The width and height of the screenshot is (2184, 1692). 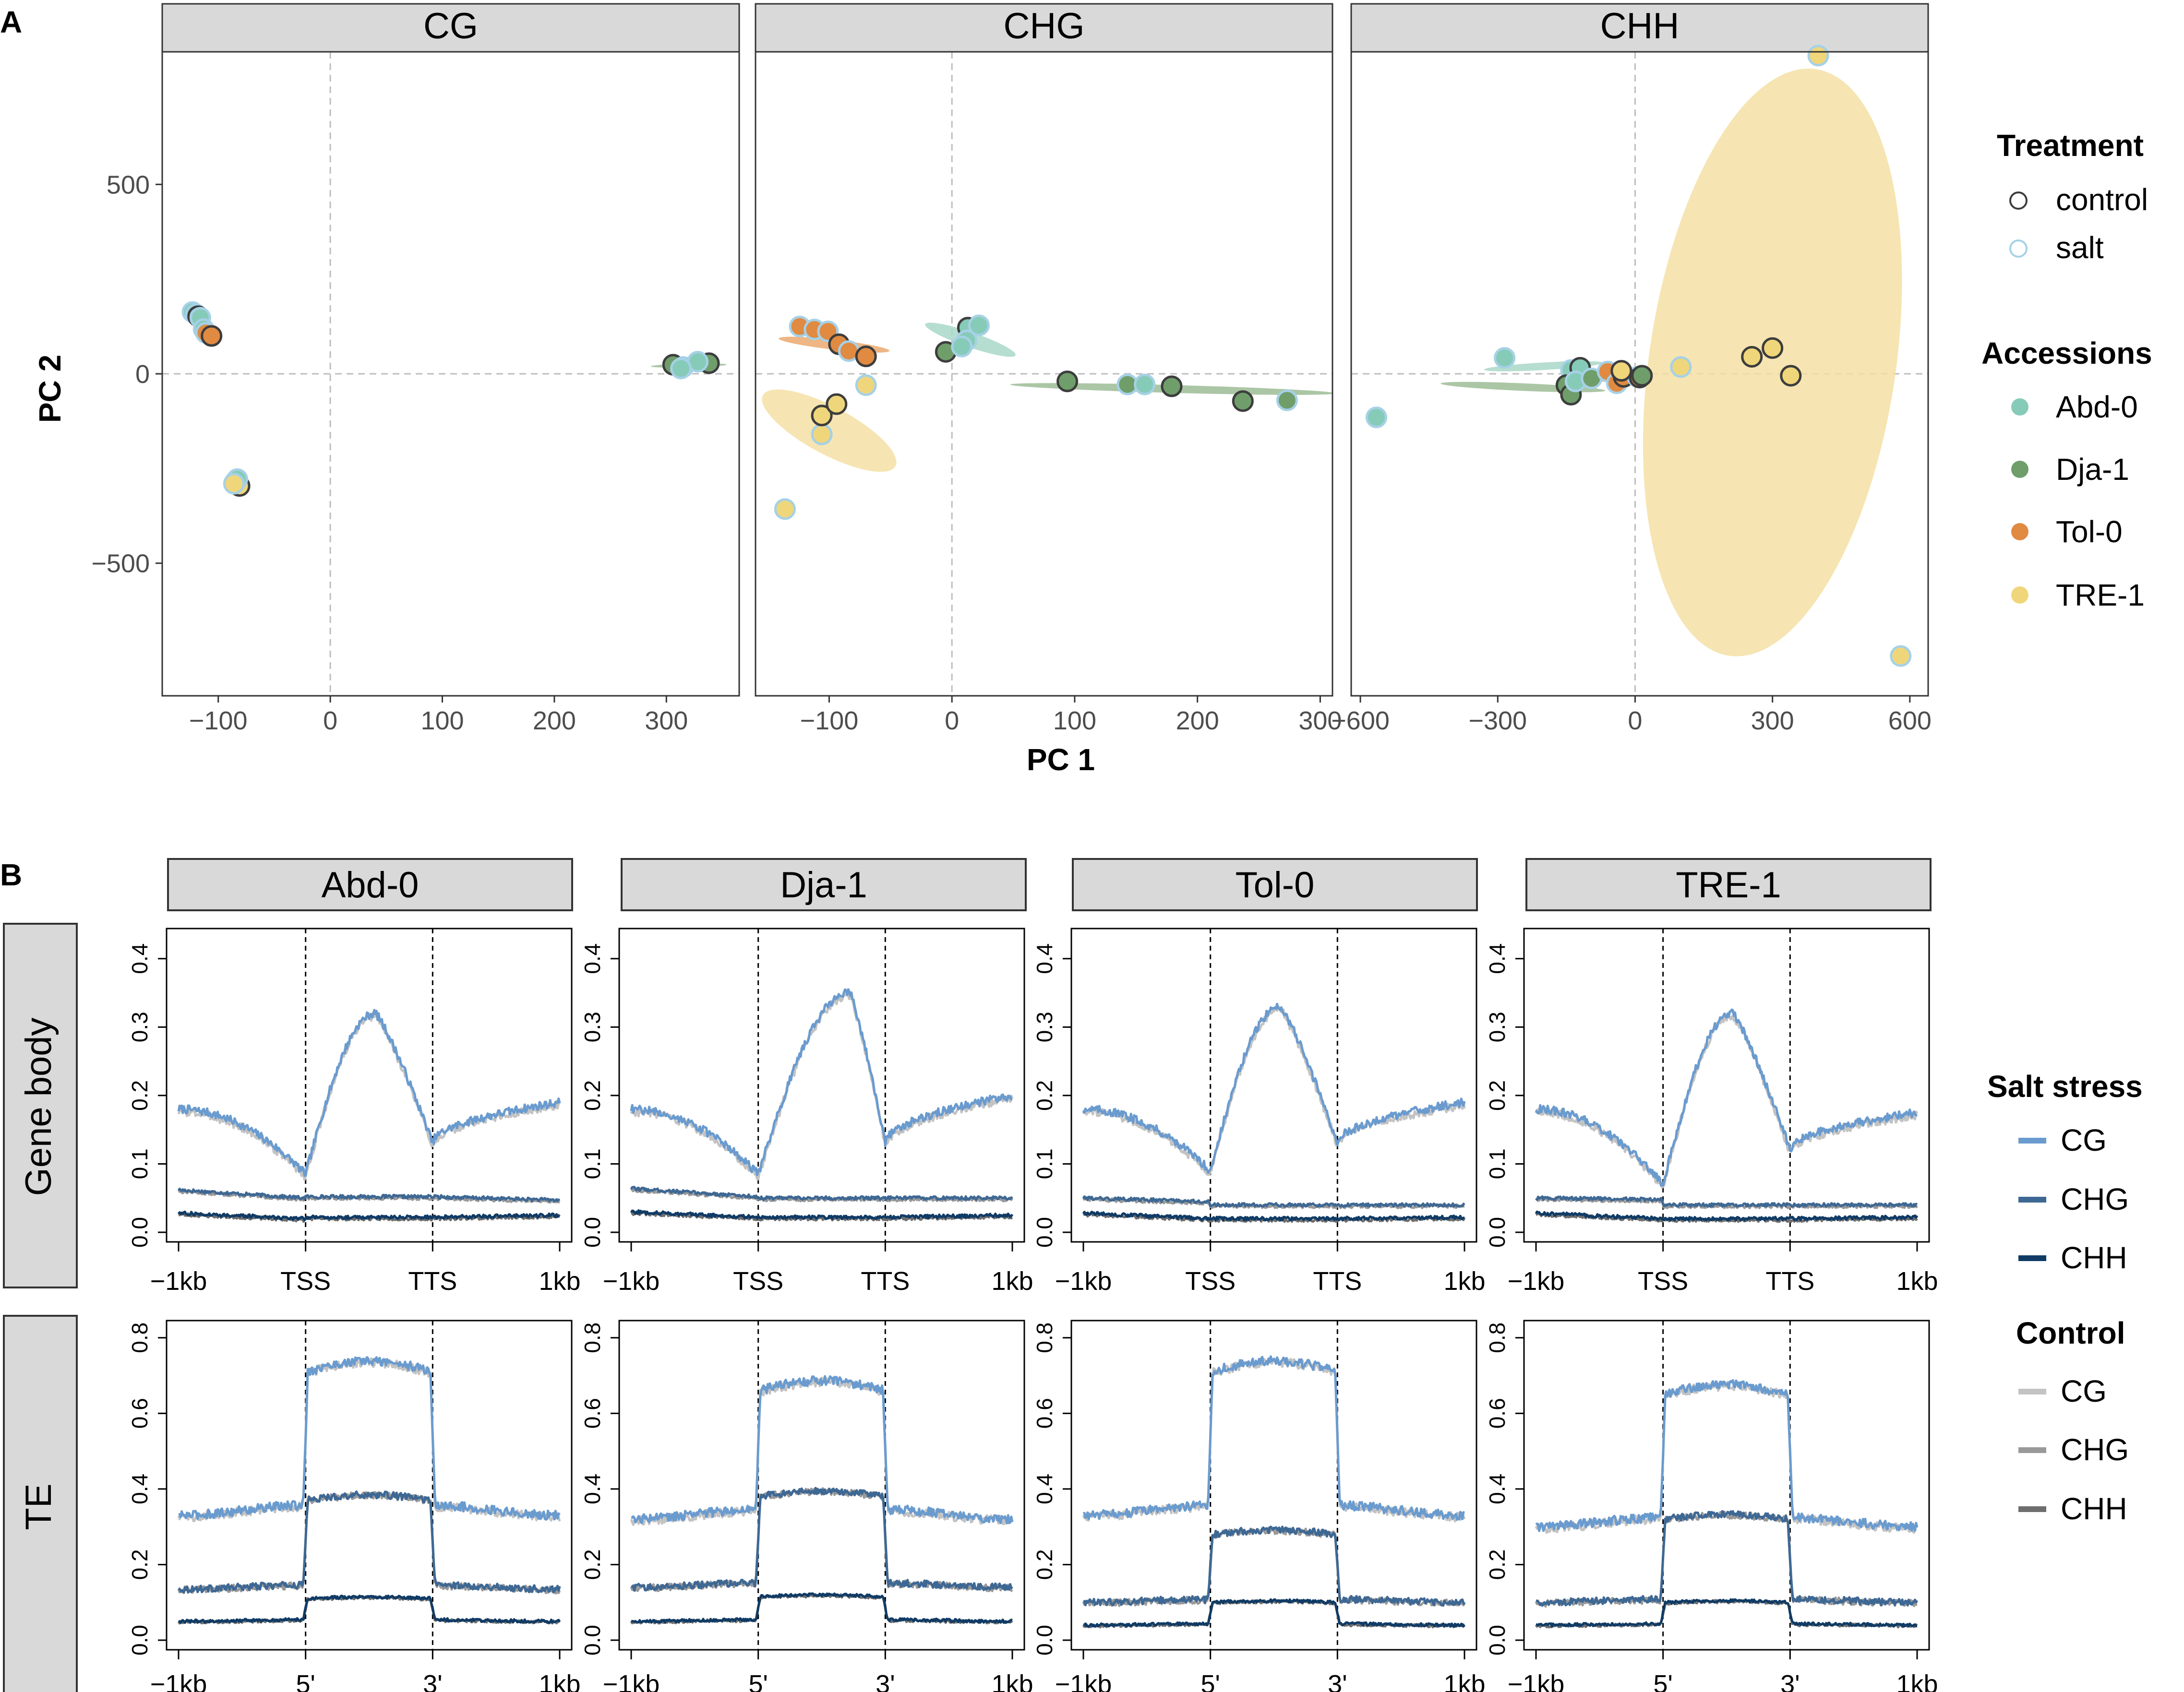 I want to click on column-strip-label: TRE-1, so click(x=1728, y=885).